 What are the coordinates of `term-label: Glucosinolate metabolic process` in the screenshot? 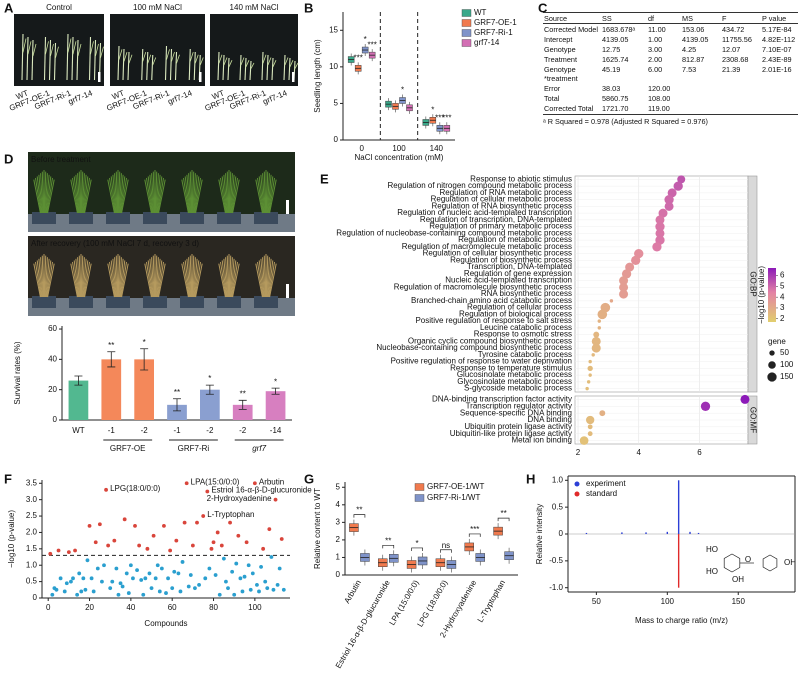 It's located at (514, 374).